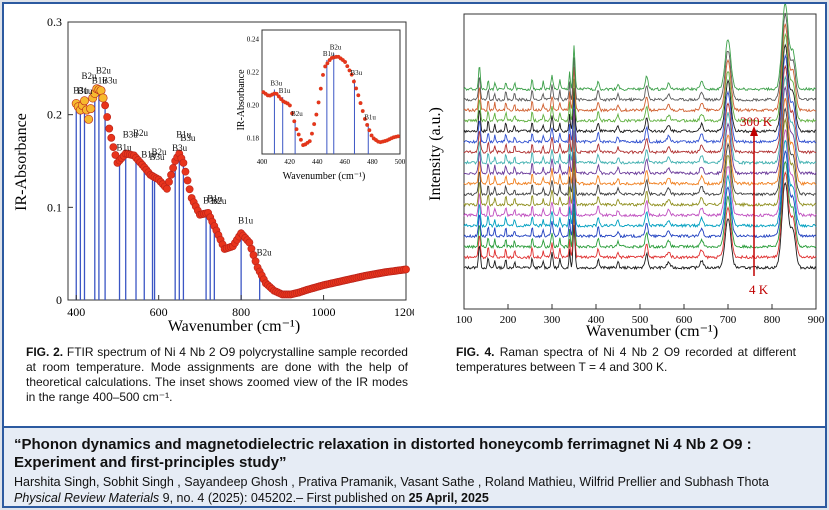  What do you see at coordinates (728, 320) in the screenshot?
I see `raman-x-tick-label: 700` at bounding box center [728, 320].